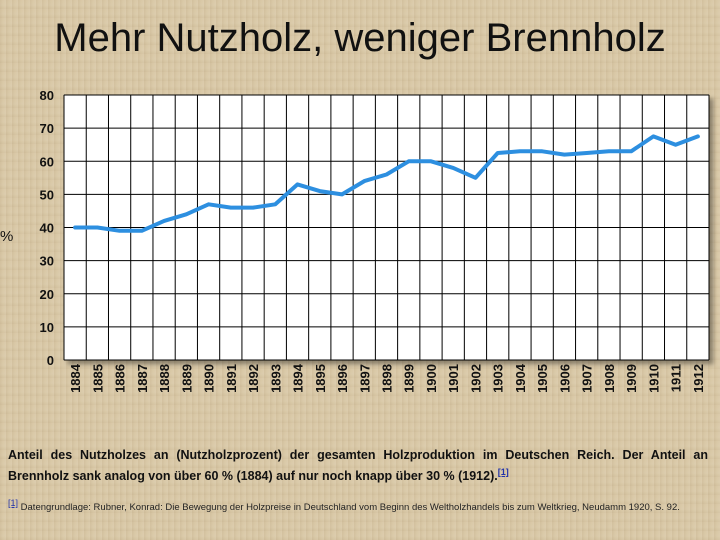 The image size is (720, 540). What do you see at coordinates (453, 378) in the screenshot?
I see `x-tick-label: 1901` at bounding box center [453, 378].